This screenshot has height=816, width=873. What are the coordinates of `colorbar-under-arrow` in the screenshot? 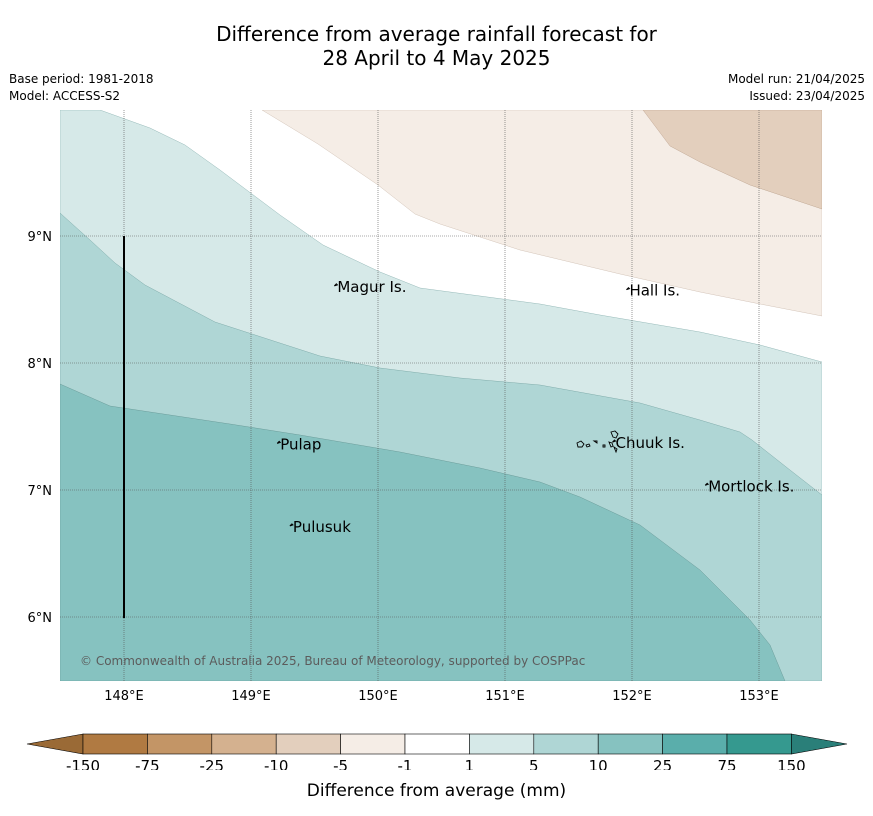 It's located at (55, 744).